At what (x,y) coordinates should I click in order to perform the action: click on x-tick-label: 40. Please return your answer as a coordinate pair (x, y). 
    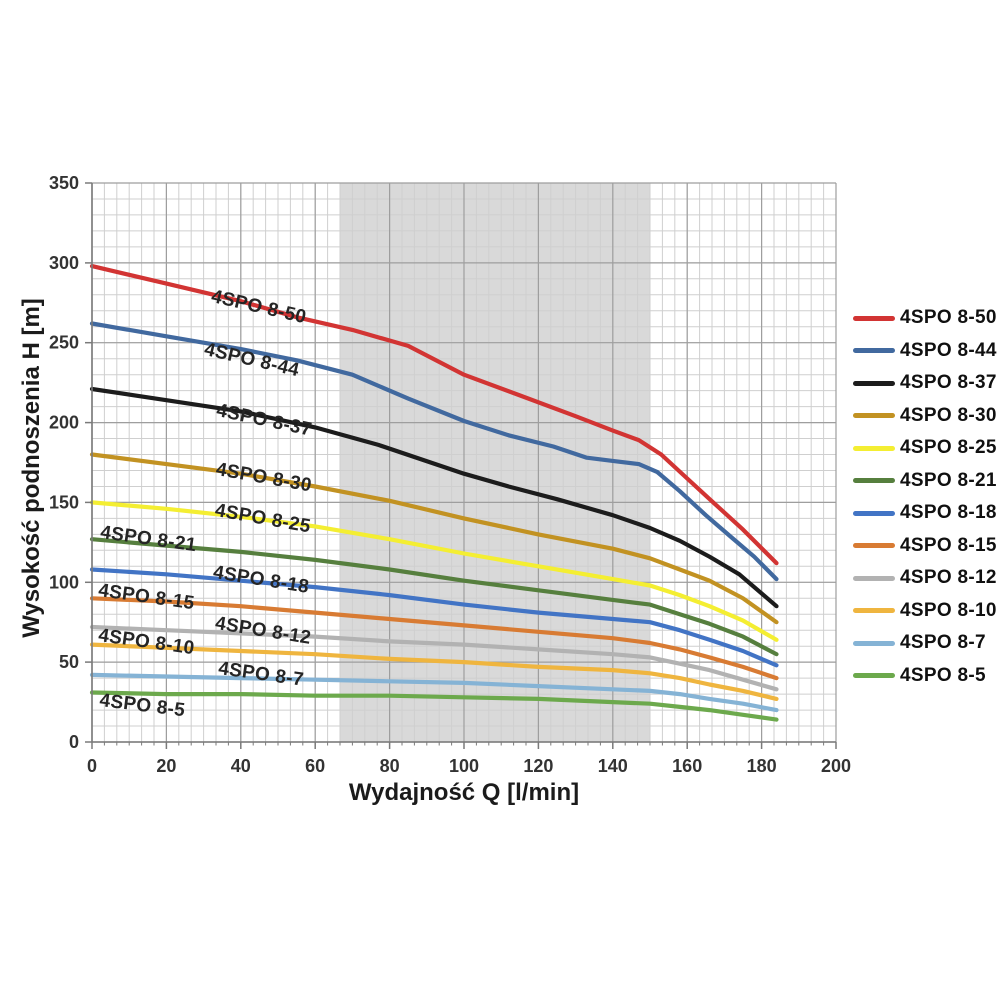
    Looking at the image, I should click on (241, 766).